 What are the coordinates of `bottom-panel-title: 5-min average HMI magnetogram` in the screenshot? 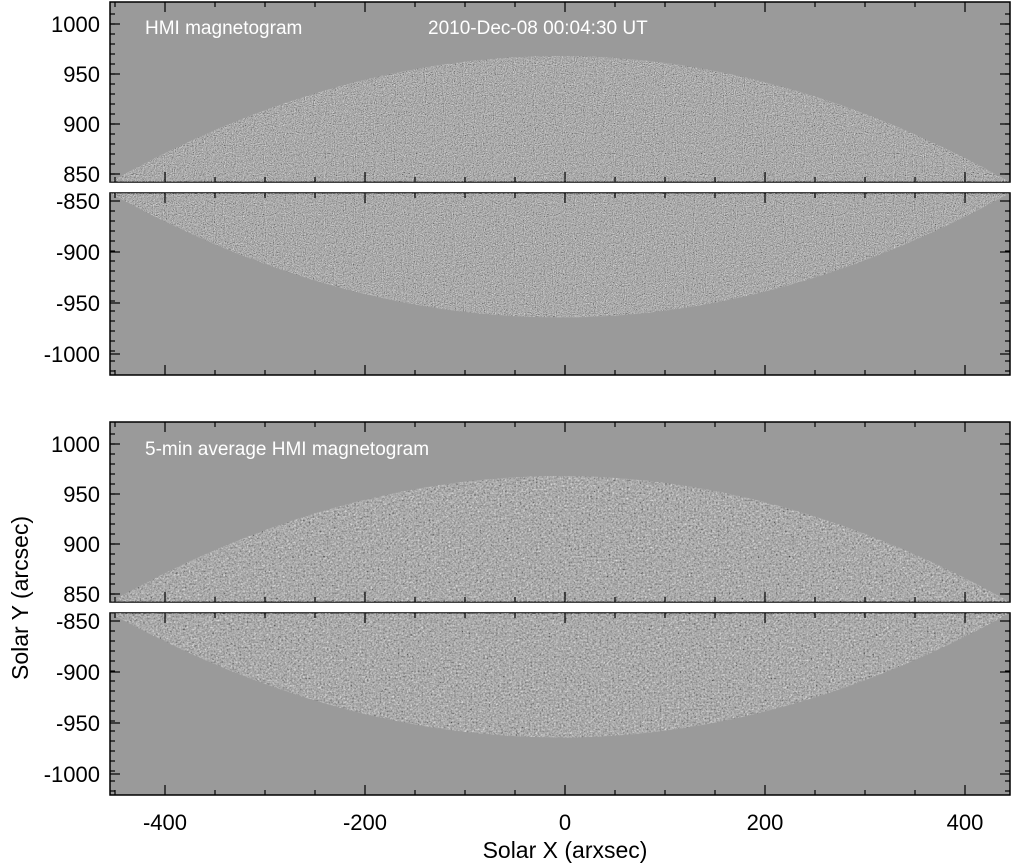 It's located at (287, 449).